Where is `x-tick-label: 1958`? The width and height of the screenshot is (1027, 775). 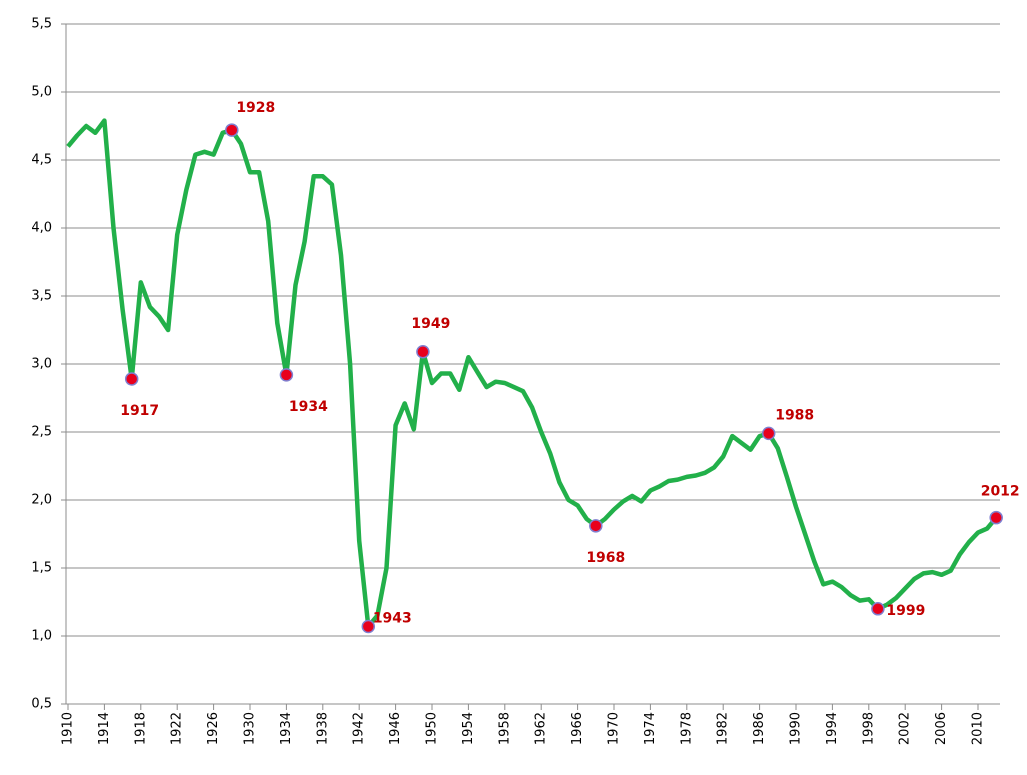
x-tick-label: 1958 is located at coordinates (504, 728).